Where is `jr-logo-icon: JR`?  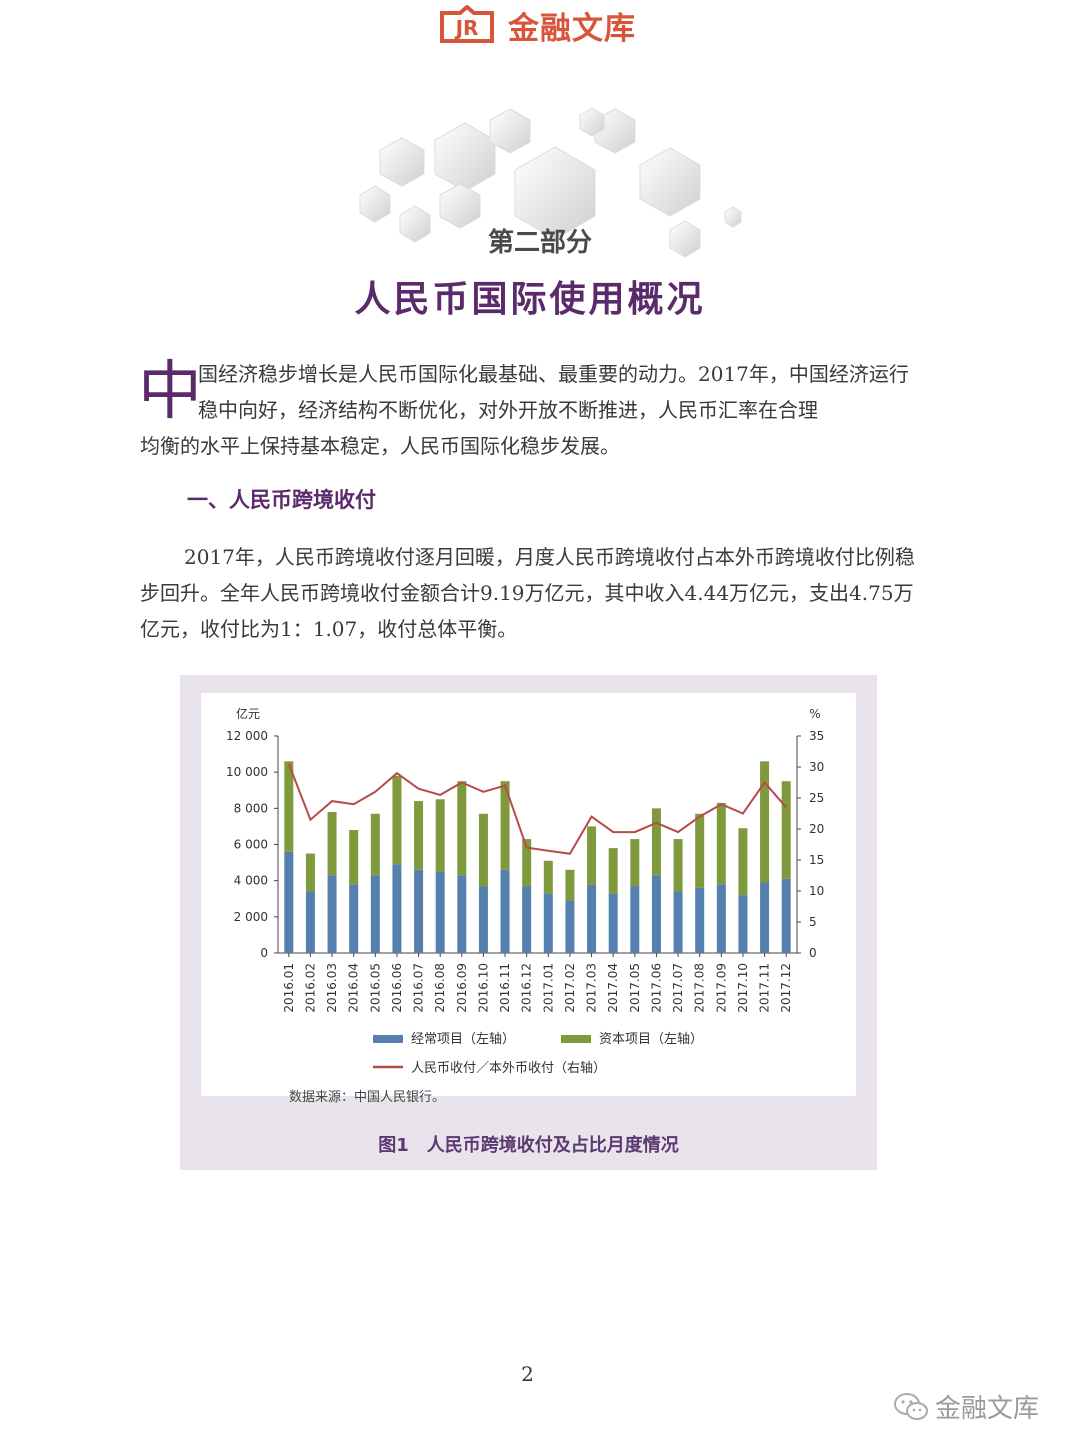
jr-logo-icon: JR is located at coordinates (467, 24).